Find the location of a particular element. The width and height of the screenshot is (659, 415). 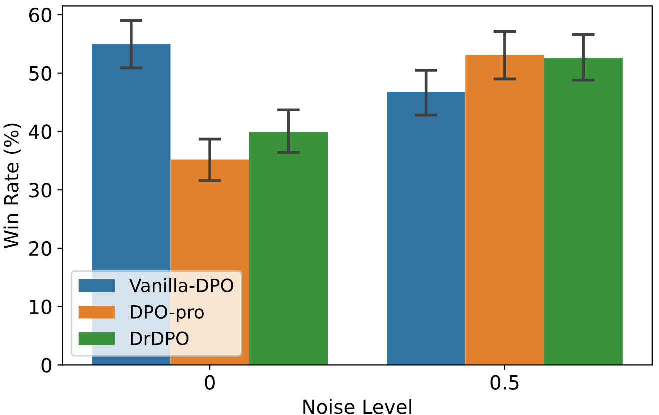

y-tick-label: 0 is located at coordinates (47, 365).